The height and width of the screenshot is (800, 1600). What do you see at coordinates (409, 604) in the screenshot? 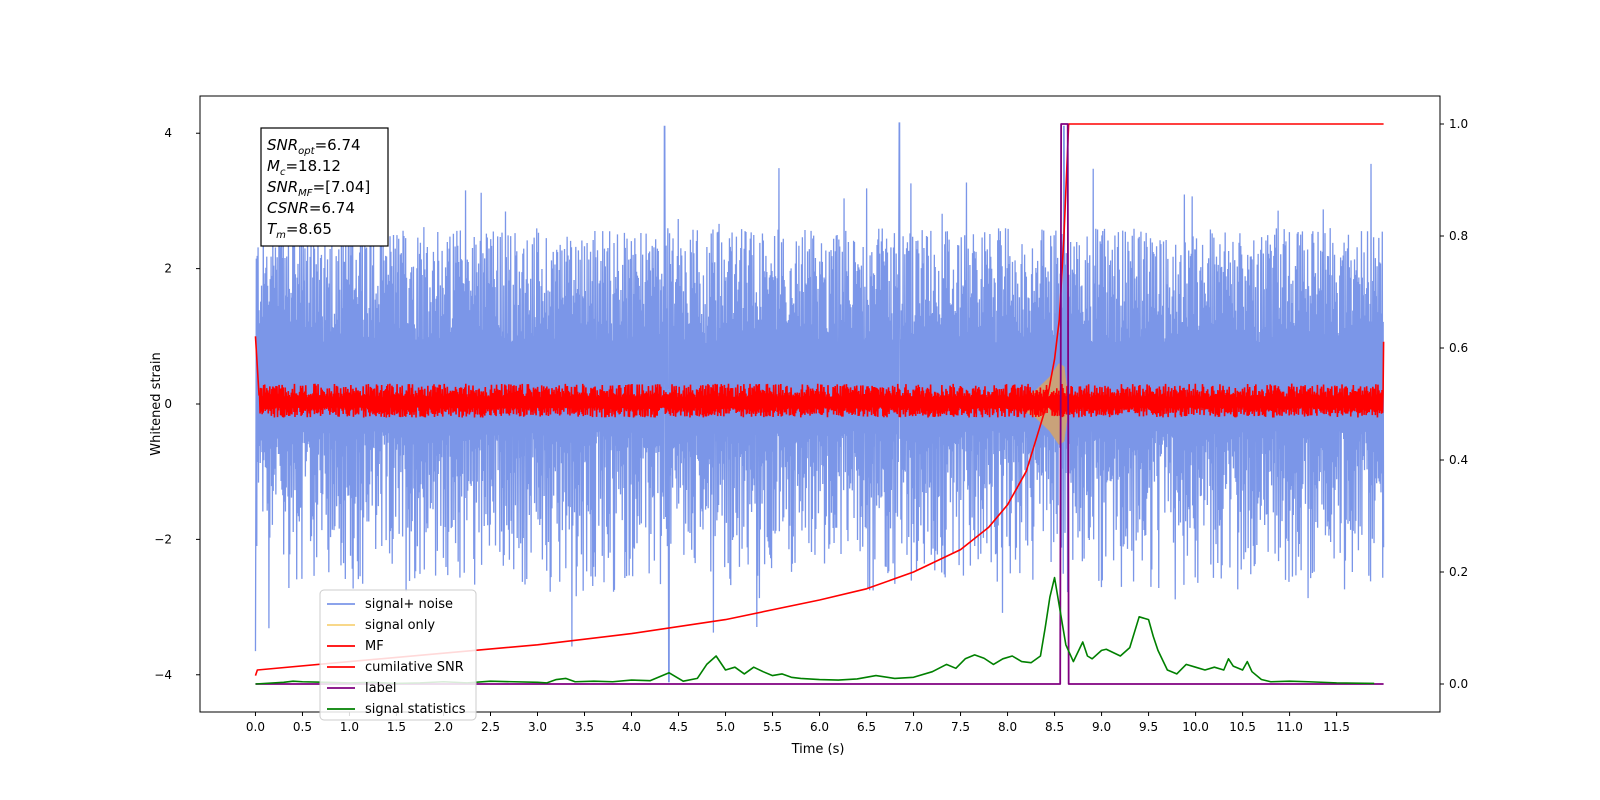
I see `legend-label: signal+ noise` at bounding box center [409, 604].